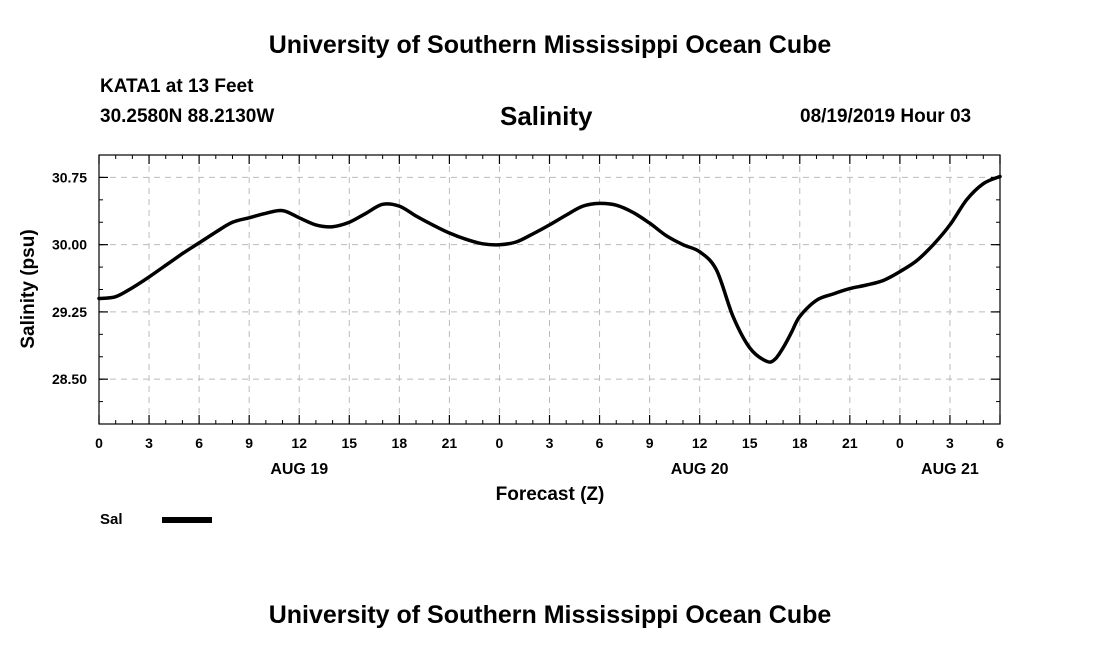 The image size is (1100, 650). I want to click on date-label: AUG 20, so click(700, 469).